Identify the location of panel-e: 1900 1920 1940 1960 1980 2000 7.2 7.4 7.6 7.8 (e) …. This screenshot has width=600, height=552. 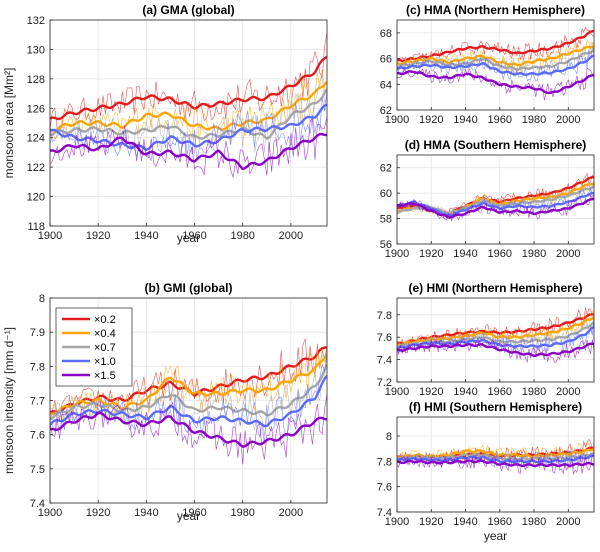
(486, 339).